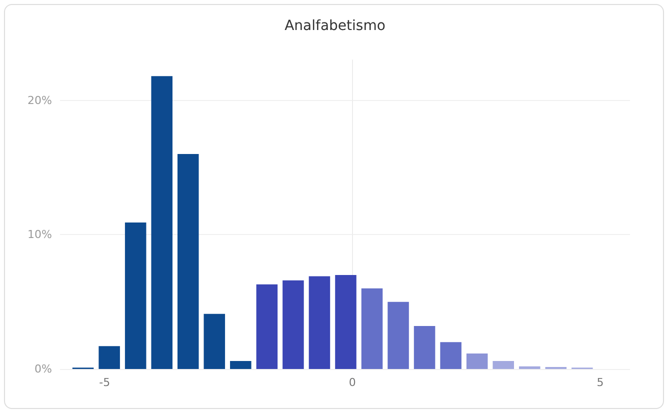 The height and width of the screenshot is (415, 670). What do you see at coordinates (43, 369) in the screenshot?
I see `y-tick-label: 0%` at bounding box center [43, 369].